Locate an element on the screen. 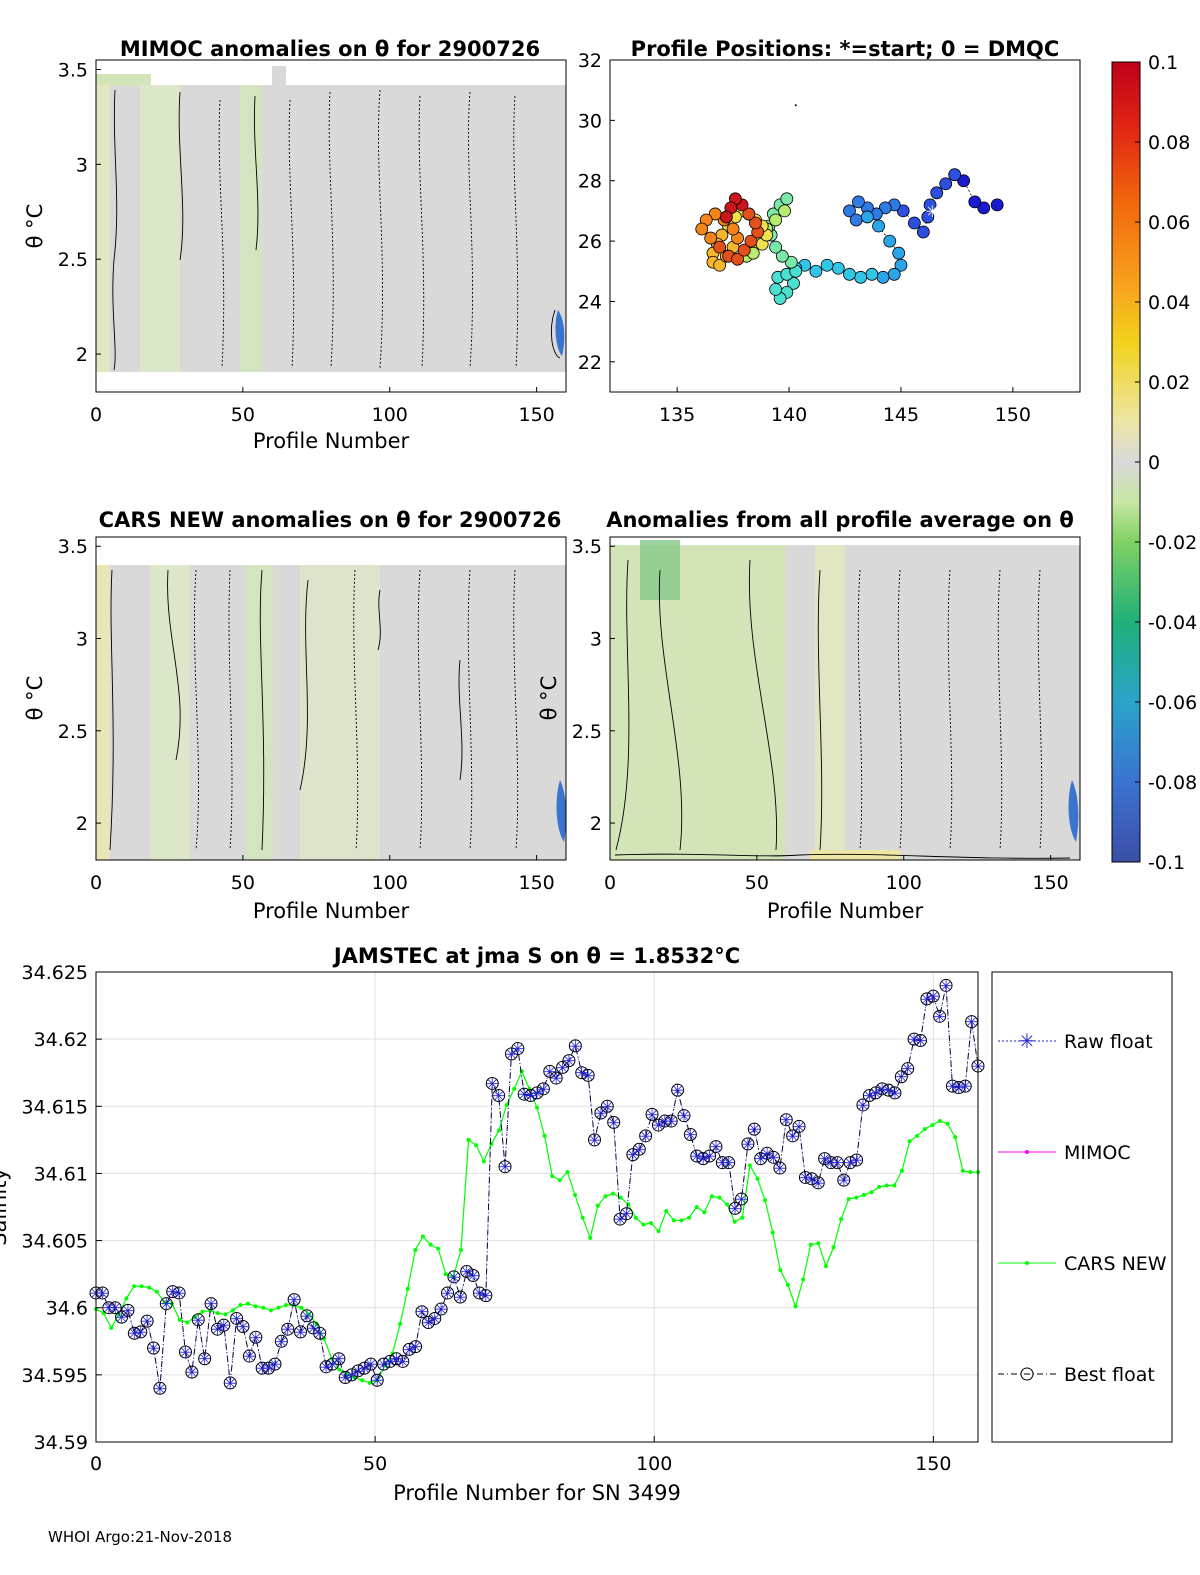 The height and width of the screenshot is (1575, 1200). salinity-ytick-label: 34.595 is located at coordinates (55, 1376).